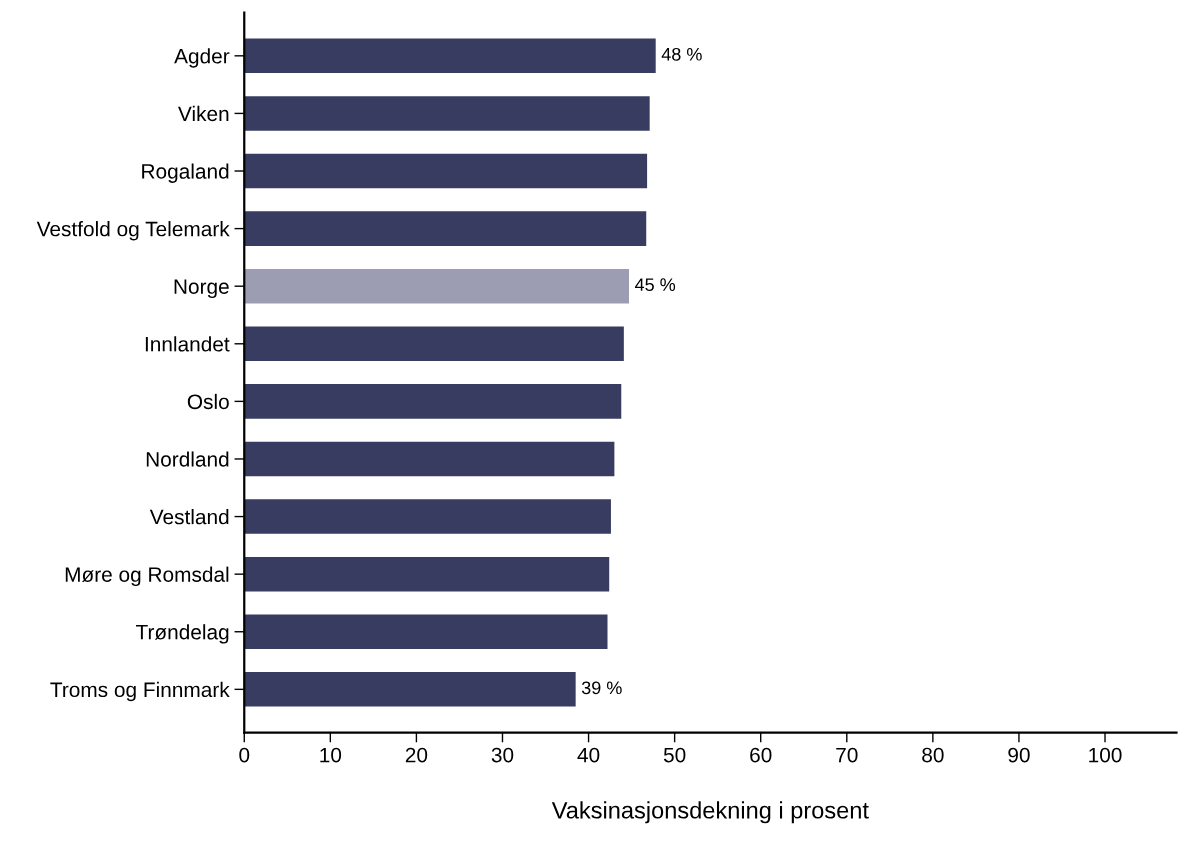  Describe the element at coordinates (147, 576) in the screenshot. I see `y-tick-label: Møre og Romsdal` at that location.